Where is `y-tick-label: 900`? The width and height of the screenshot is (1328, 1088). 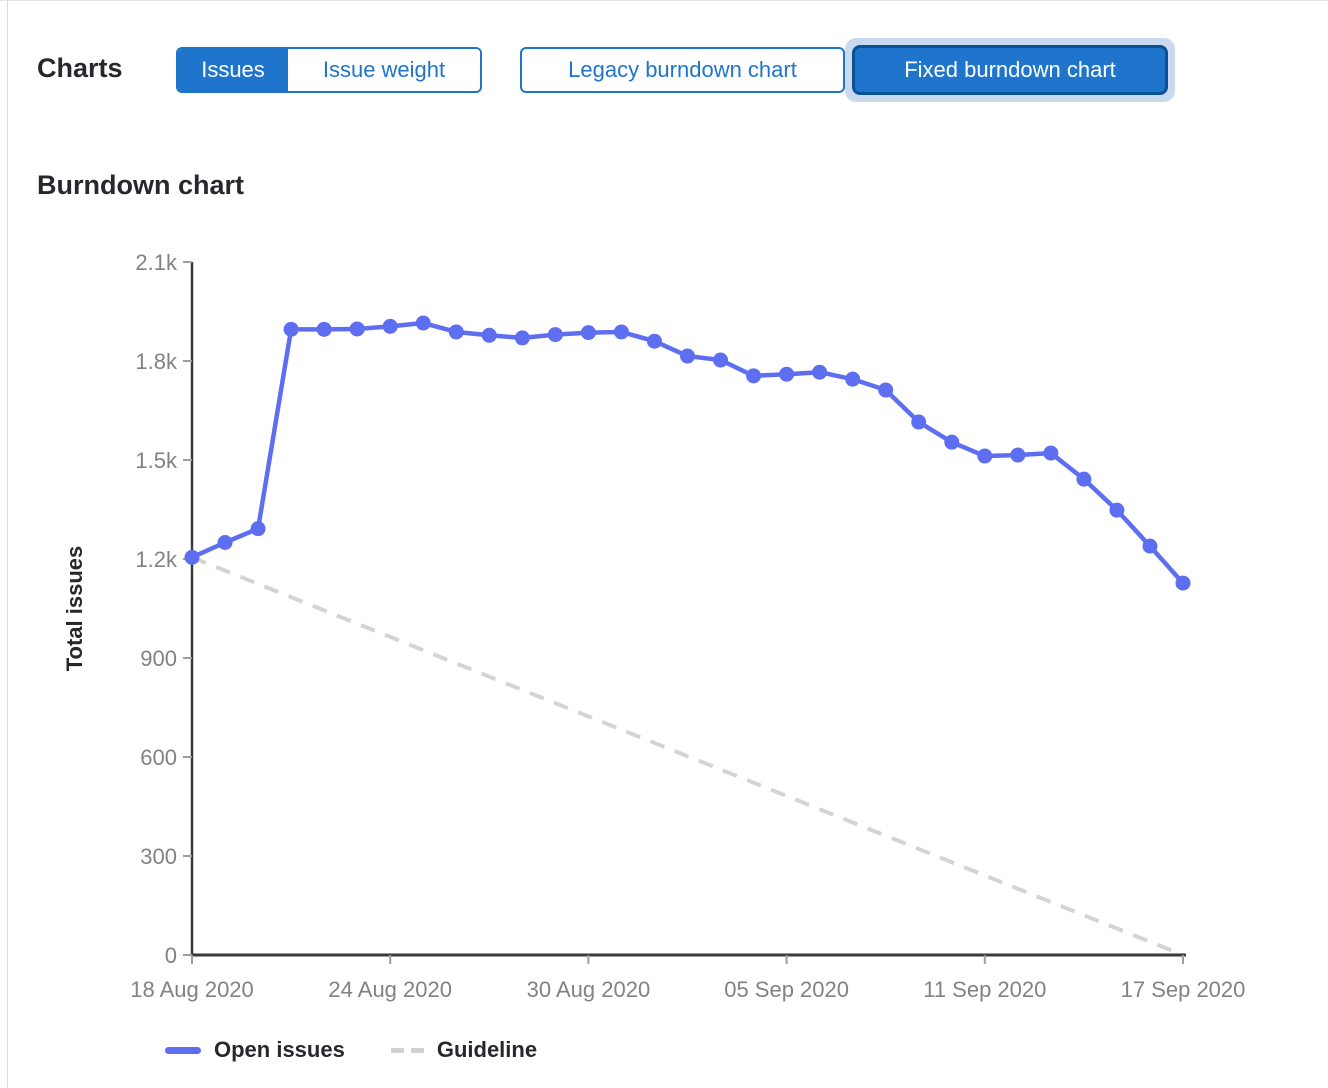
y-tick-label: 900 is located at coordinates (158, 658).